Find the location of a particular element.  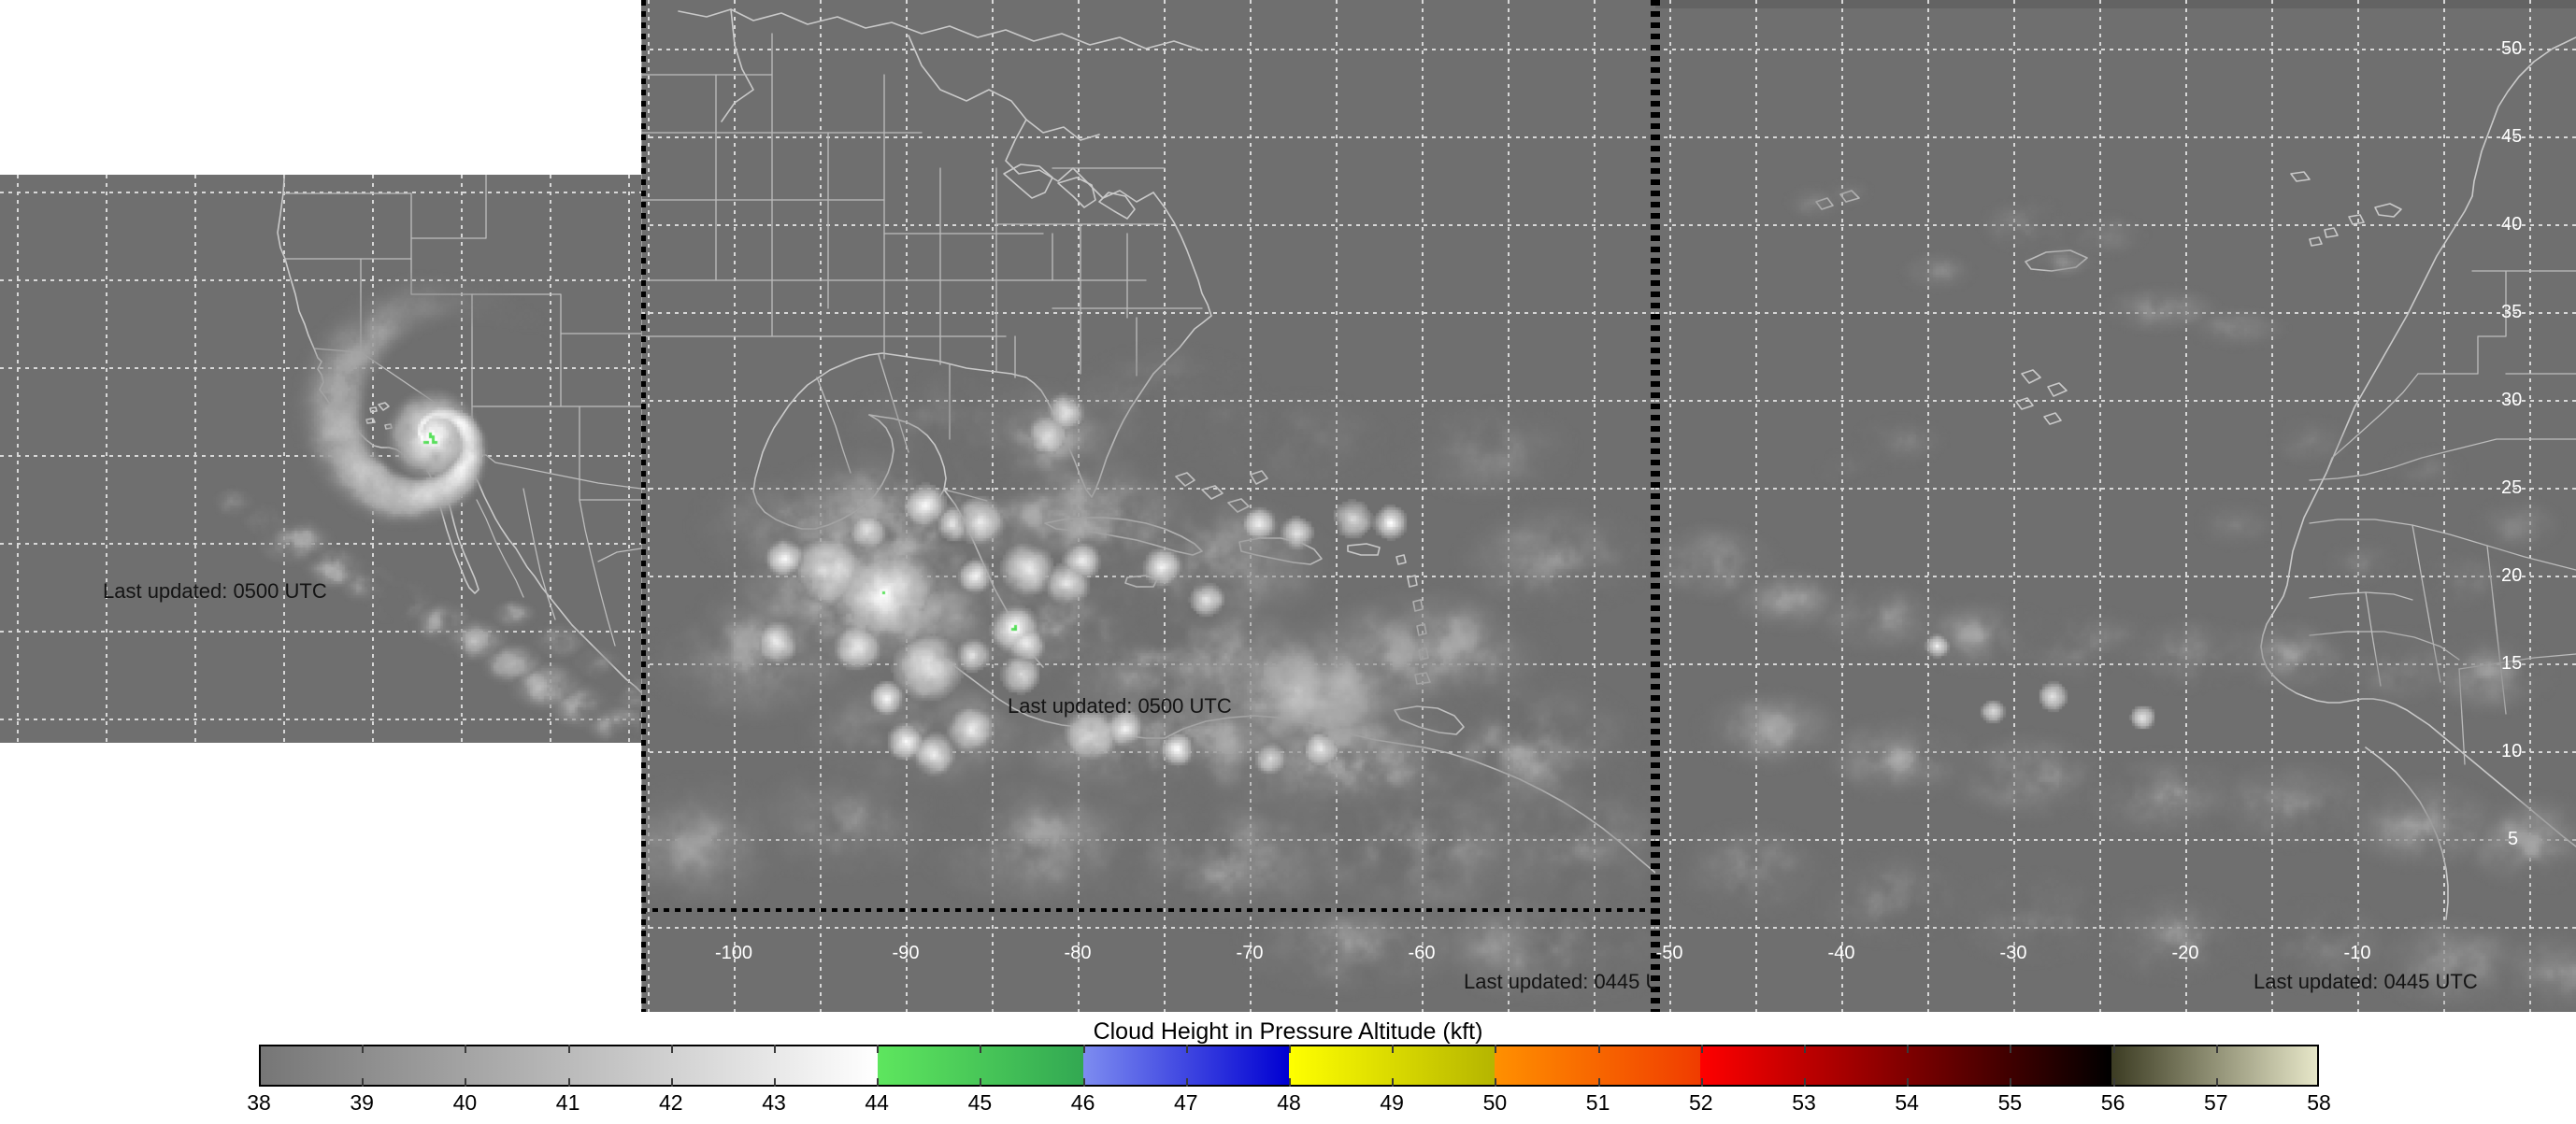

colorbar-tick-label-44: 44 is located at coordinates (877, 1103).